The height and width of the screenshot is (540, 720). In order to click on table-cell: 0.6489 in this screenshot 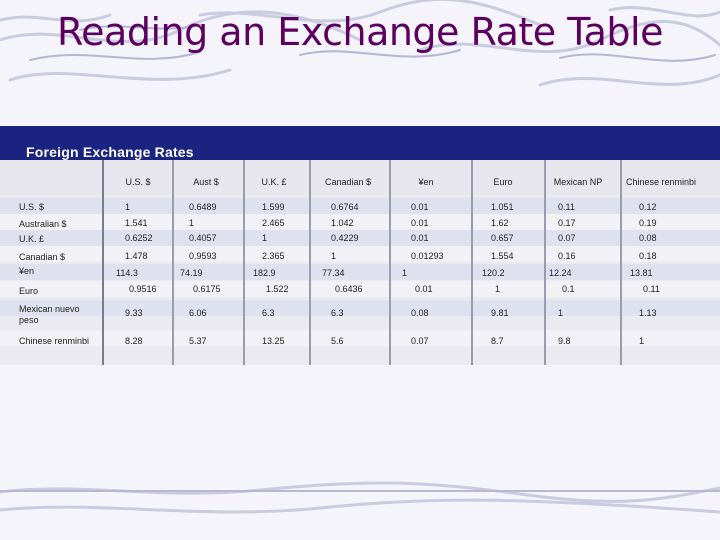, I will do `click(203, 207)`.